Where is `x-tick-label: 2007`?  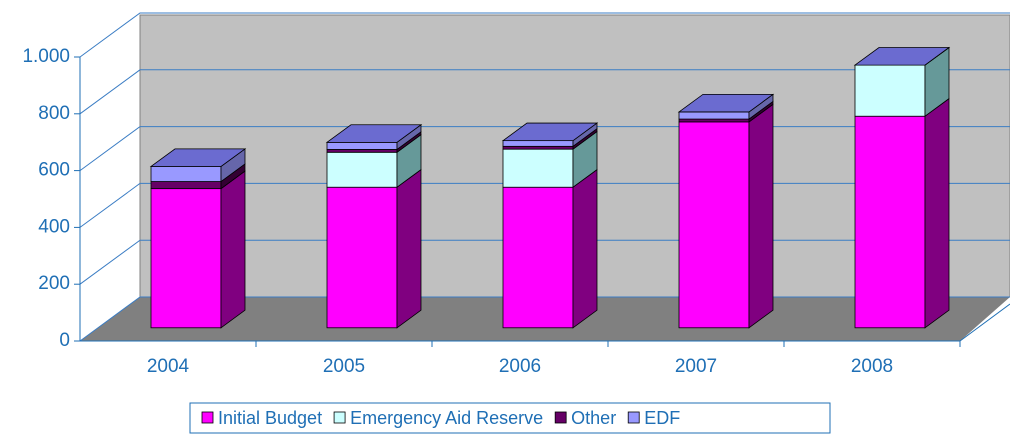
x-tick-label: 2007 is located at coordinates (696, 366).